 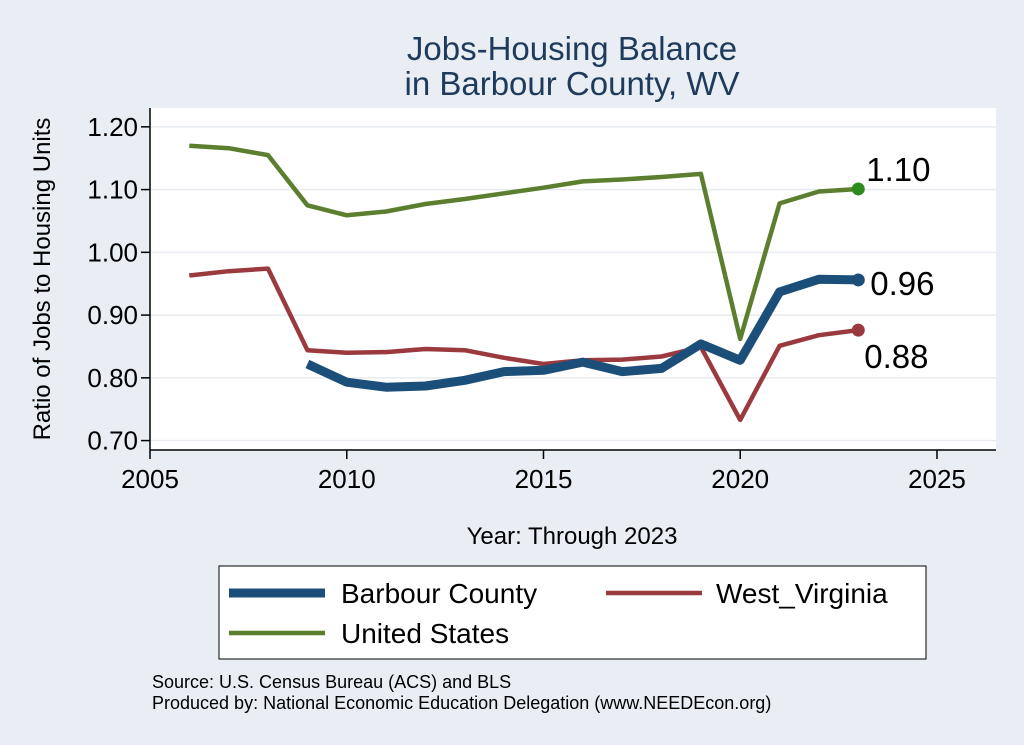 I want to click on x-ticks: 2005 2010 2015 2020 2025, so click(x=543, y=472).